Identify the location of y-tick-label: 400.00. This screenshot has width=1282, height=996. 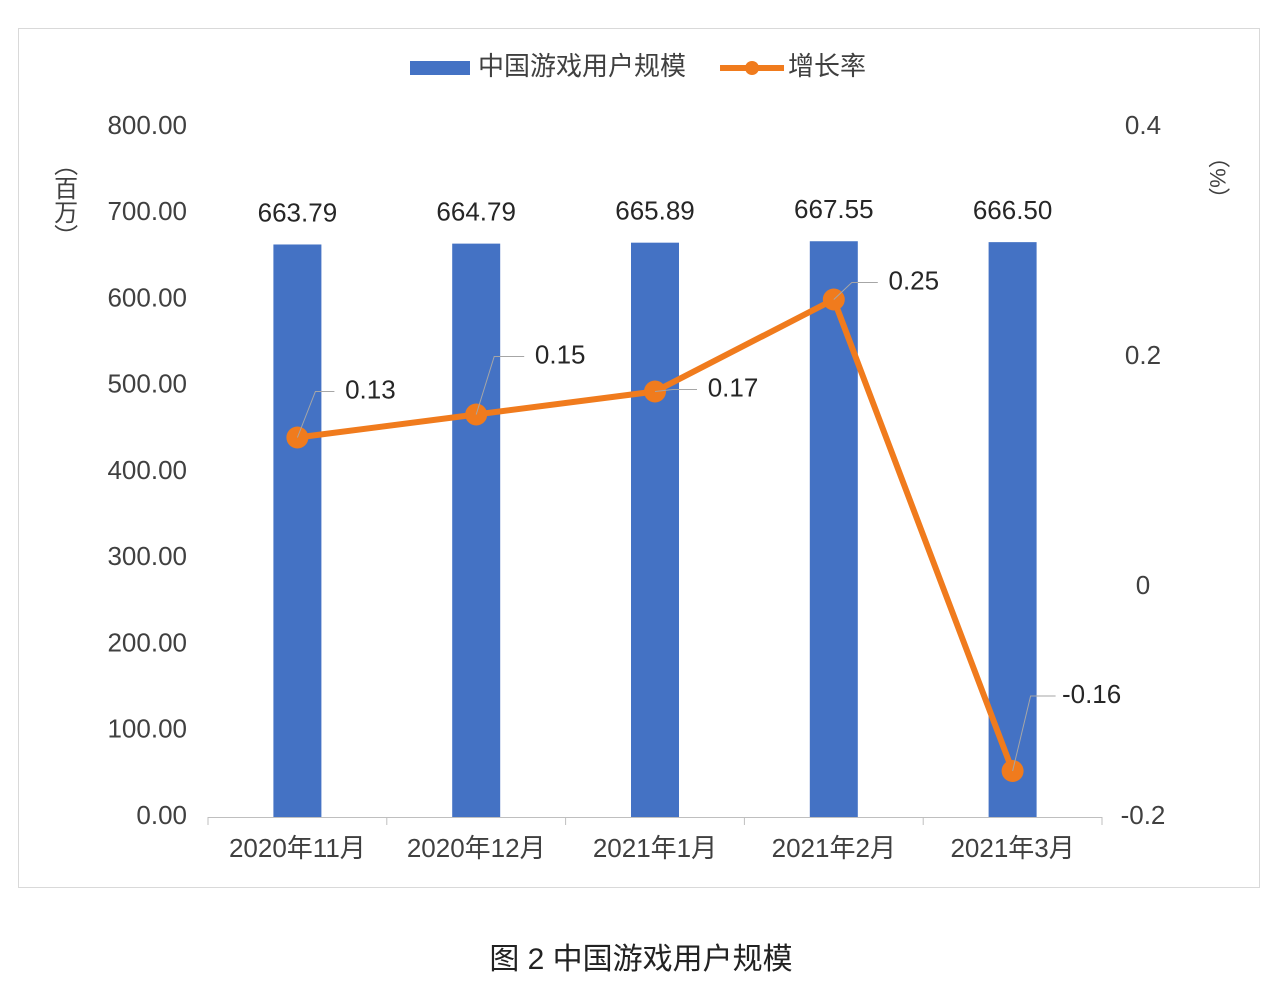
(147, 470).